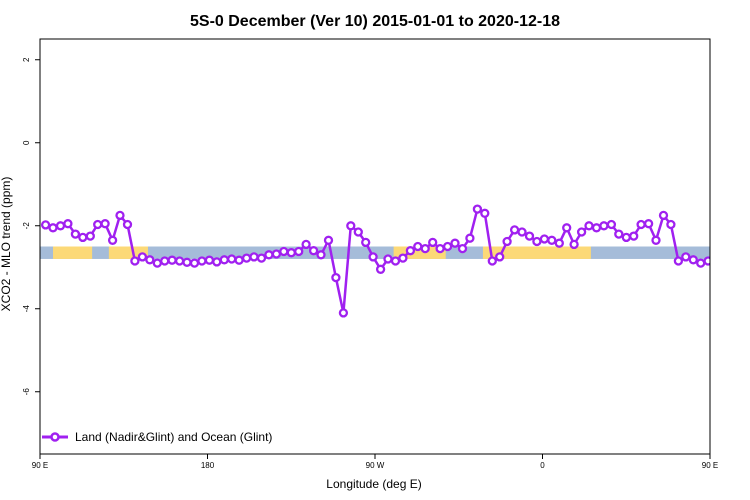 This screenshot has width=750, height=500. I want to click on y-tick-label: -4, so click(26, 309).